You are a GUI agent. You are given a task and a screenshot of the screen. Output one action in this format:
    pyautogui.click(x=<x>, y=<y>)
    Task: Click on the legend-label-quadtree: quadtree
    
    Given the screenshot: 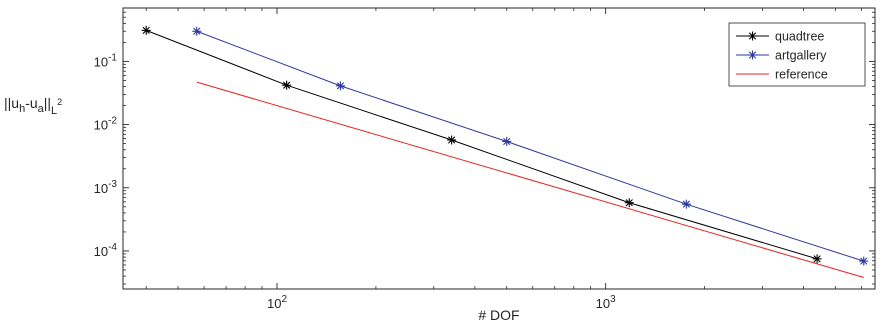 What is the action you would take?
    pyautogui.click(x=799, y=37)
    